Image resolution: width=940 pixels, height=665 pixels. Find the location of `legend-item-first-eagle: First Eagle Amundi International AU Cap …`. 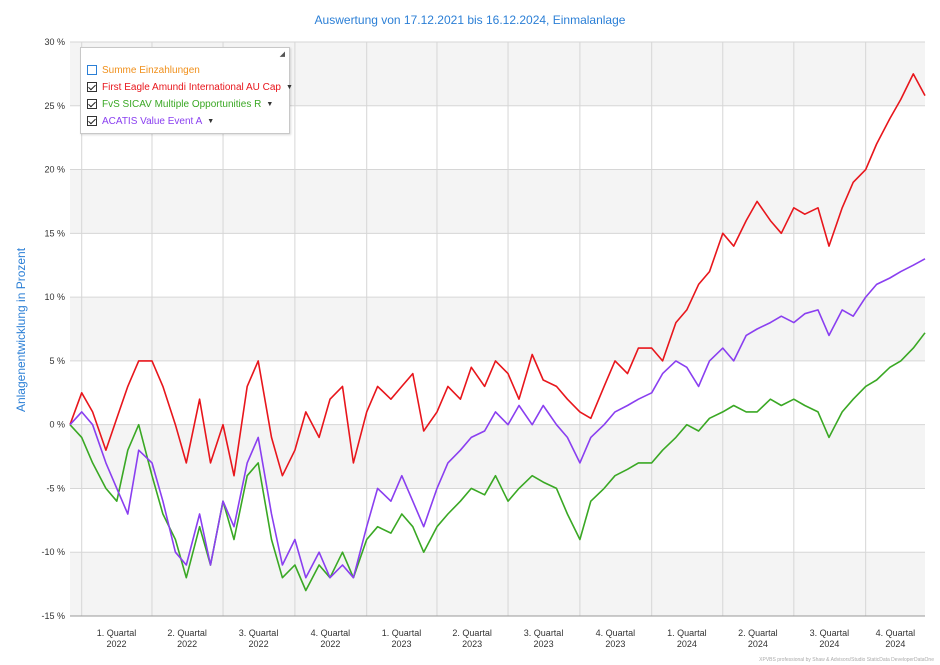

legend-item-first-eagle: First Eagle Amundi International AU Cap … is located at coordinates (190, 87).